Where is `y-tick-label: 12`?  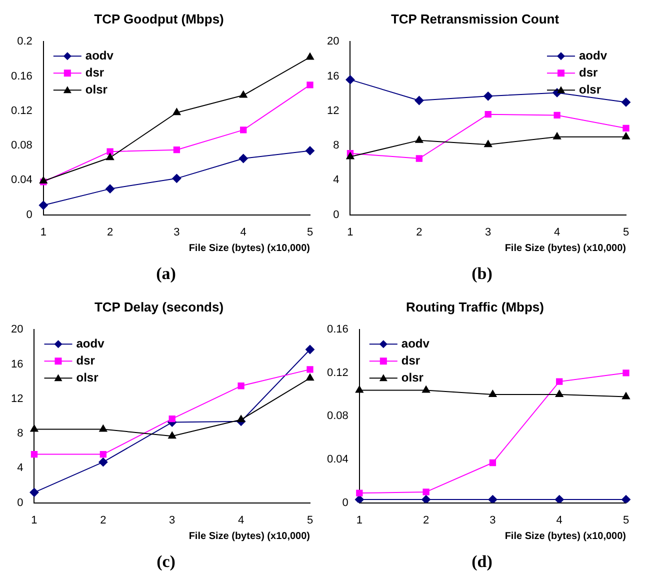 y-tick-label: 12 is located at coordinates (17, 398).